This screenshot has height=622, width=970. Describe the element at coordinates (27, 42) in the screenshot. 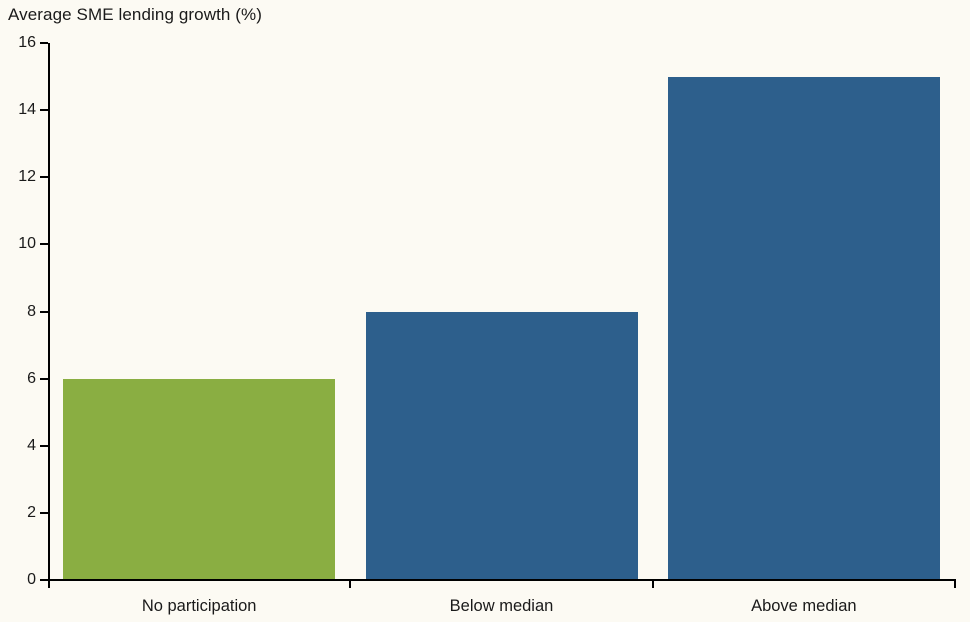

I see `y-tick-label: 16` at that location.